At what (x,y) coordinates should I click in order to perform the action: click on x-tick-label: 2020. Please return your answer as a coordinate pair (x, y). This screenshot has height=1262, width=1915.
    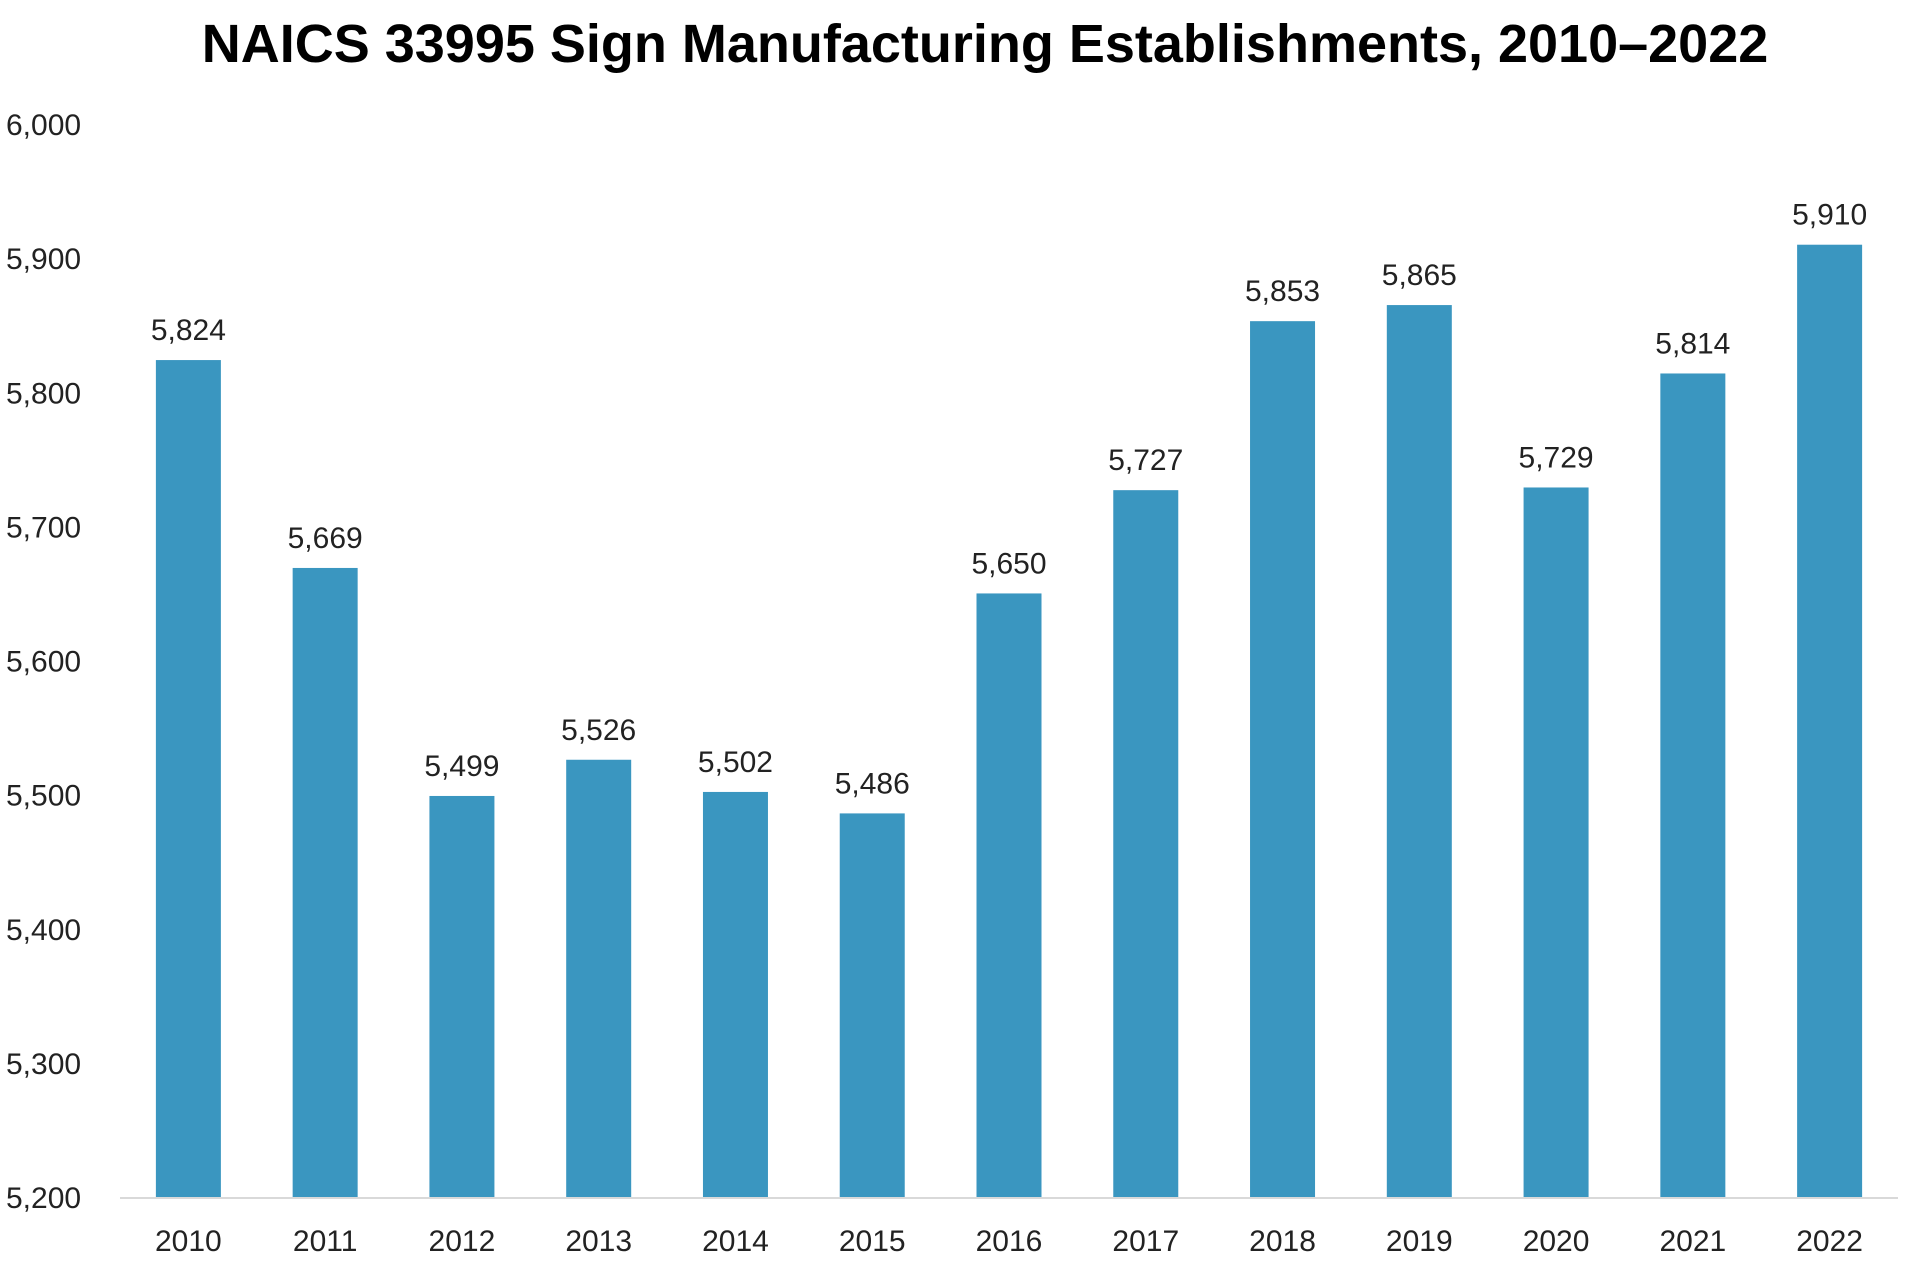
    Looking at the image, I should click on (1556, 1241).